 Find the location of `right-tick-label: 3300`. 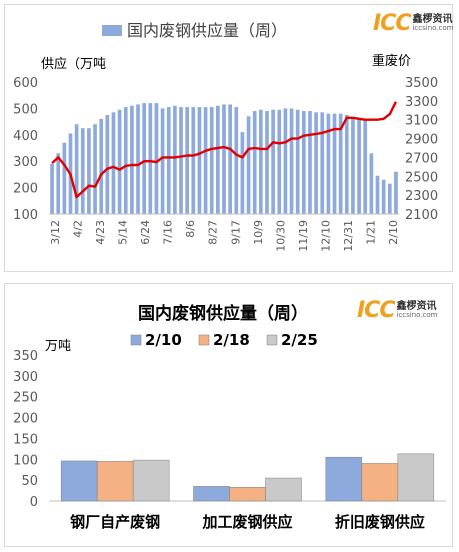

right-tick-label: 3300 is located at coordinates (421, 102).